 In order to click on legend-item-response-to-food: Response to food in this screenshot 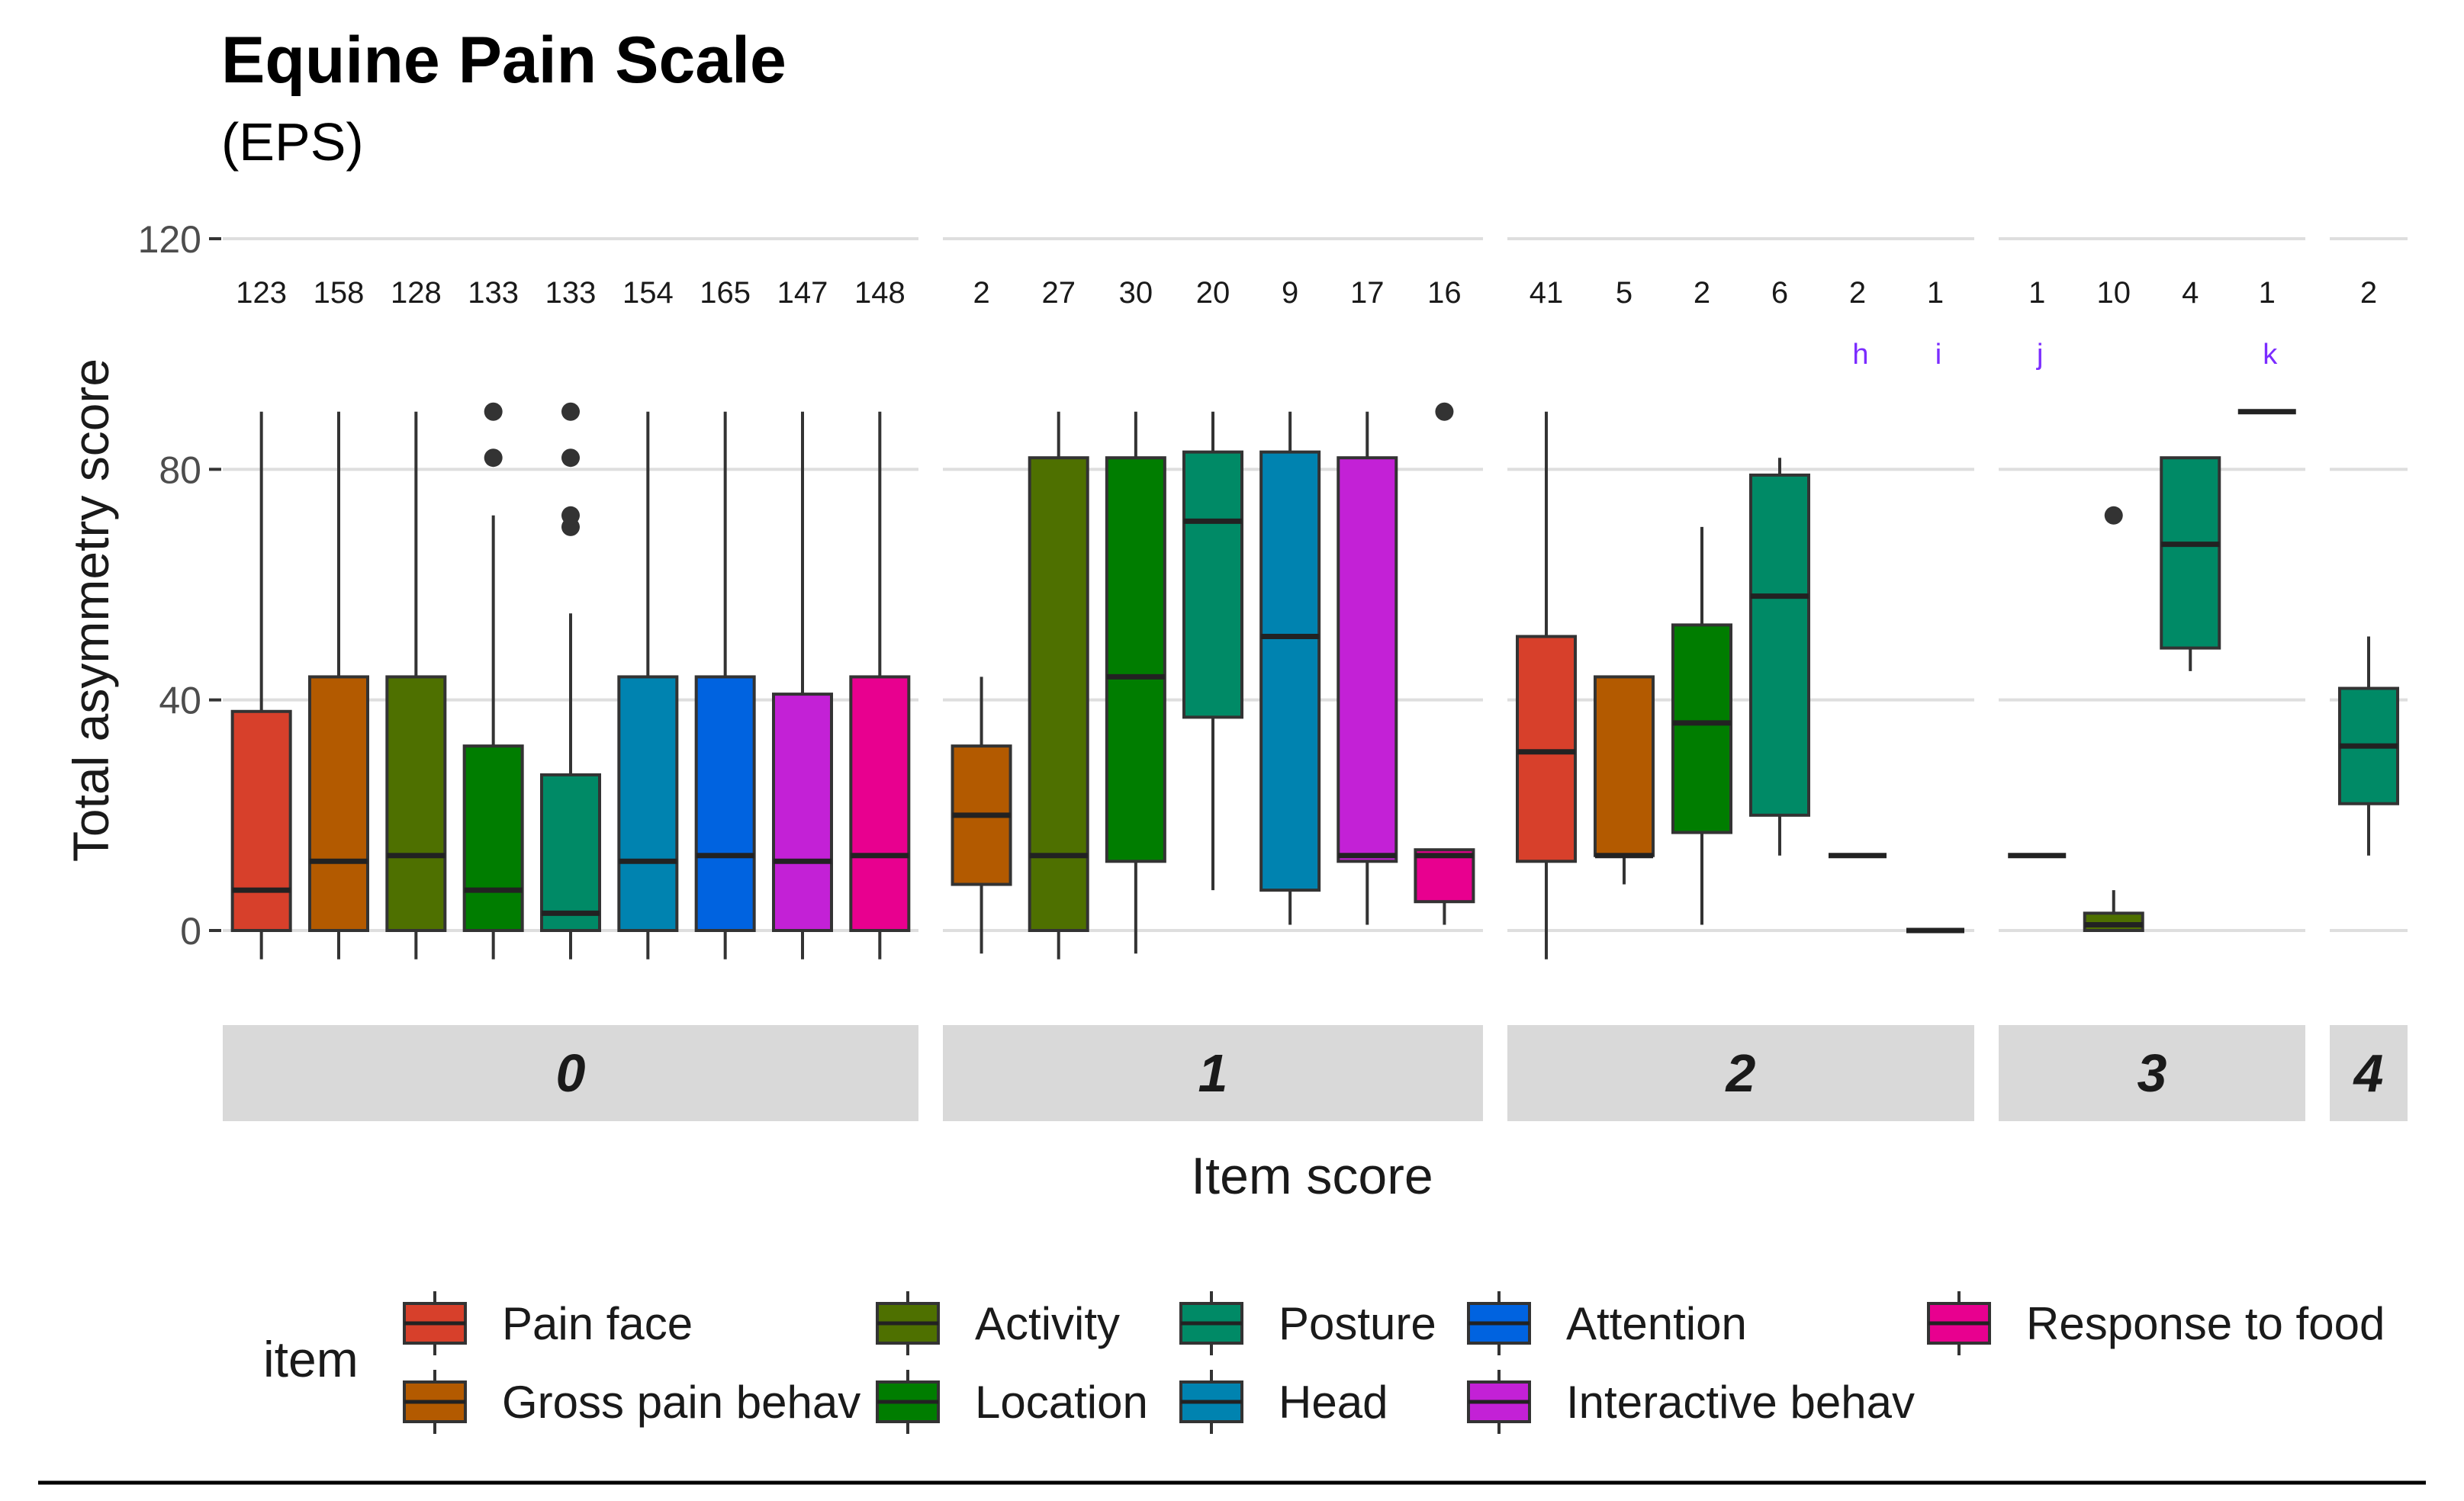, I will do `click(2156, 1323)`.